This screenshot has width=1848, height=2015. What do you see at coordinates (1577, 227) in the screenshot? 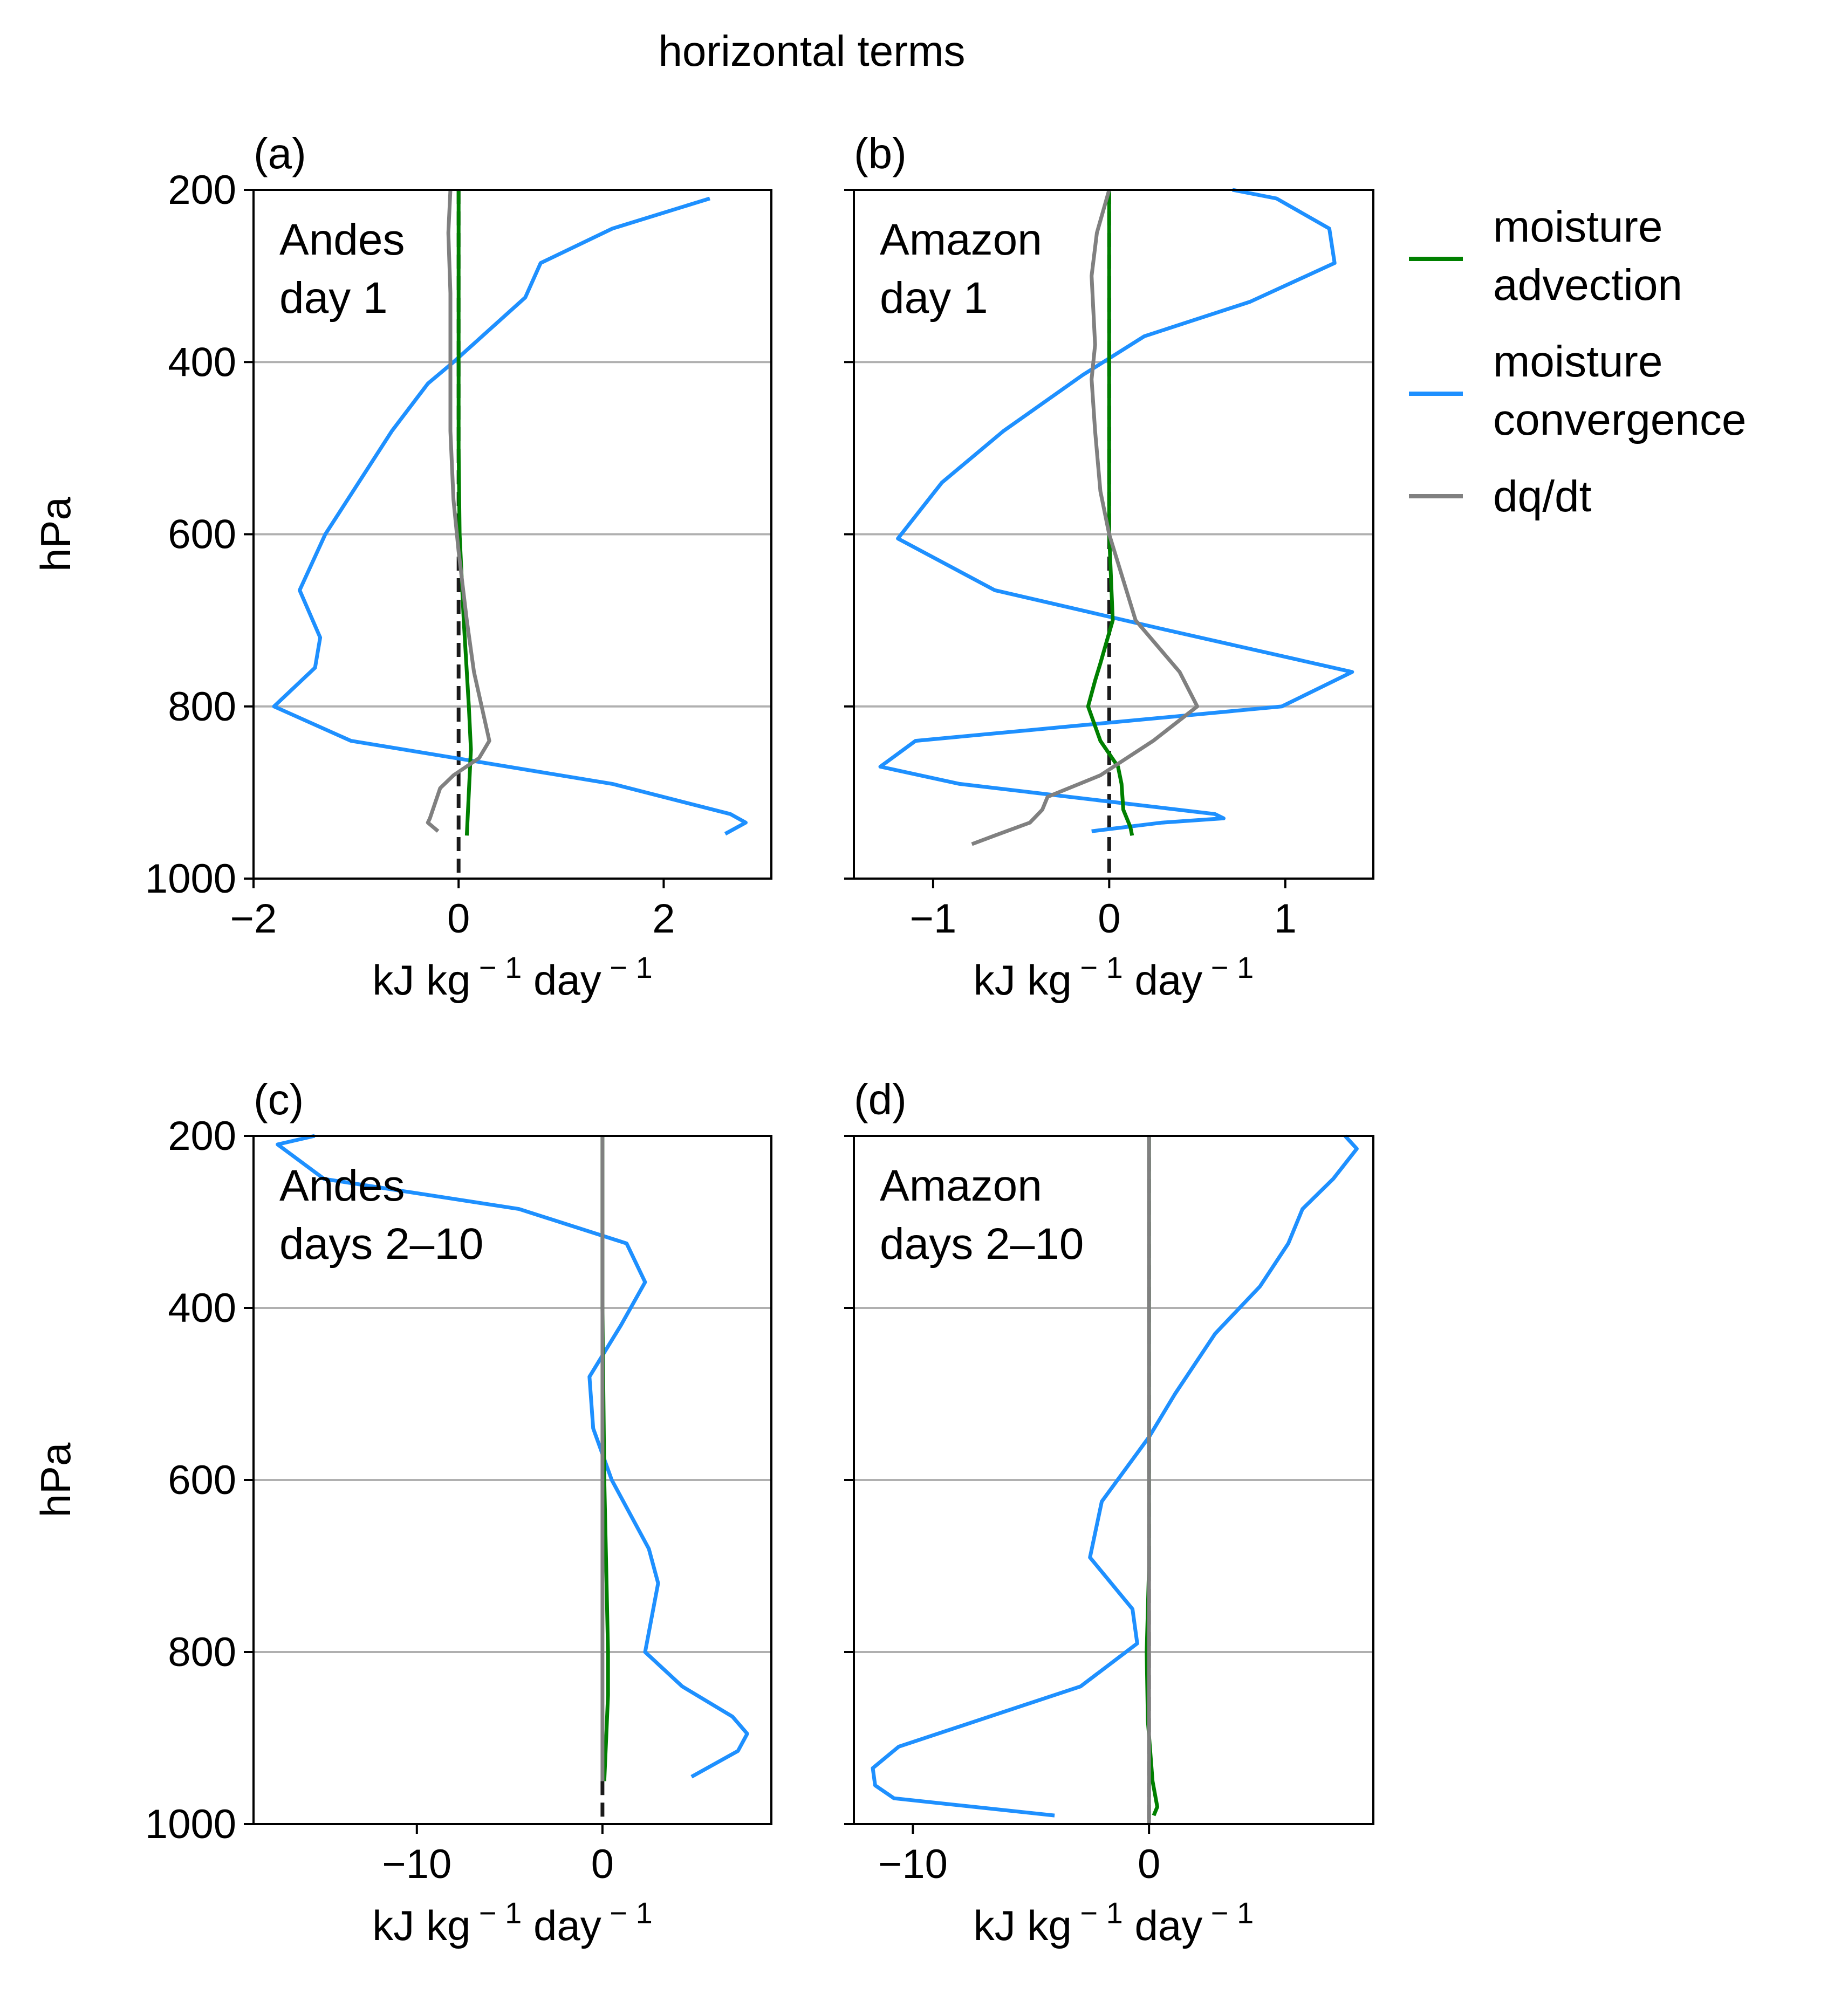
I see `legend-label-moisture-advection: moisture` at bounding box center [1577, 227].